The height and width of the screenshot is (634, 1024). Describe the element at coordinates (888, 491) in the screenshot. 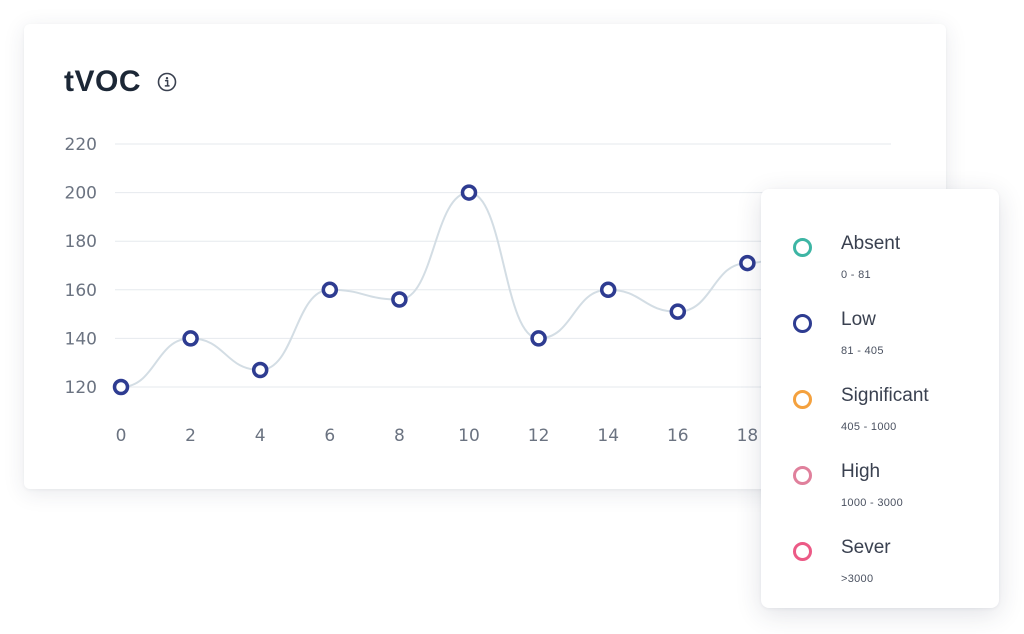

I see `legend-item-high: High 1000 - 3000` at that location.